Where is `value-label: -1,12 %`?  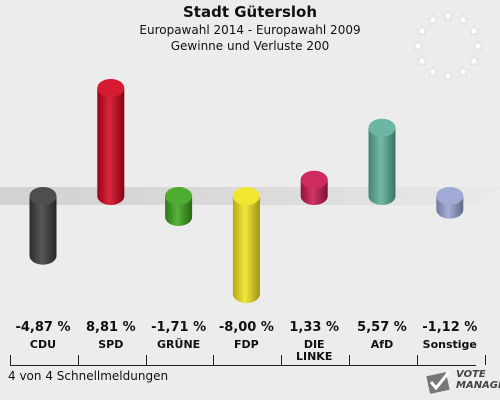 value-label: -1,12 % is located at coordinates (450, 327).